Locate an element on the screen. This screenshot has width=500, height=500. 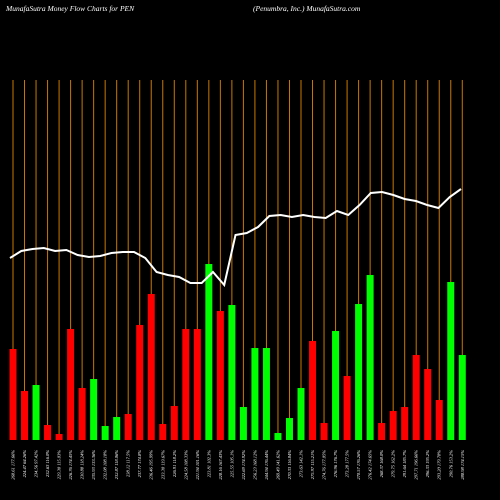
x-tick-label: 238.12 117.5% is located at coordinates (128, 463).